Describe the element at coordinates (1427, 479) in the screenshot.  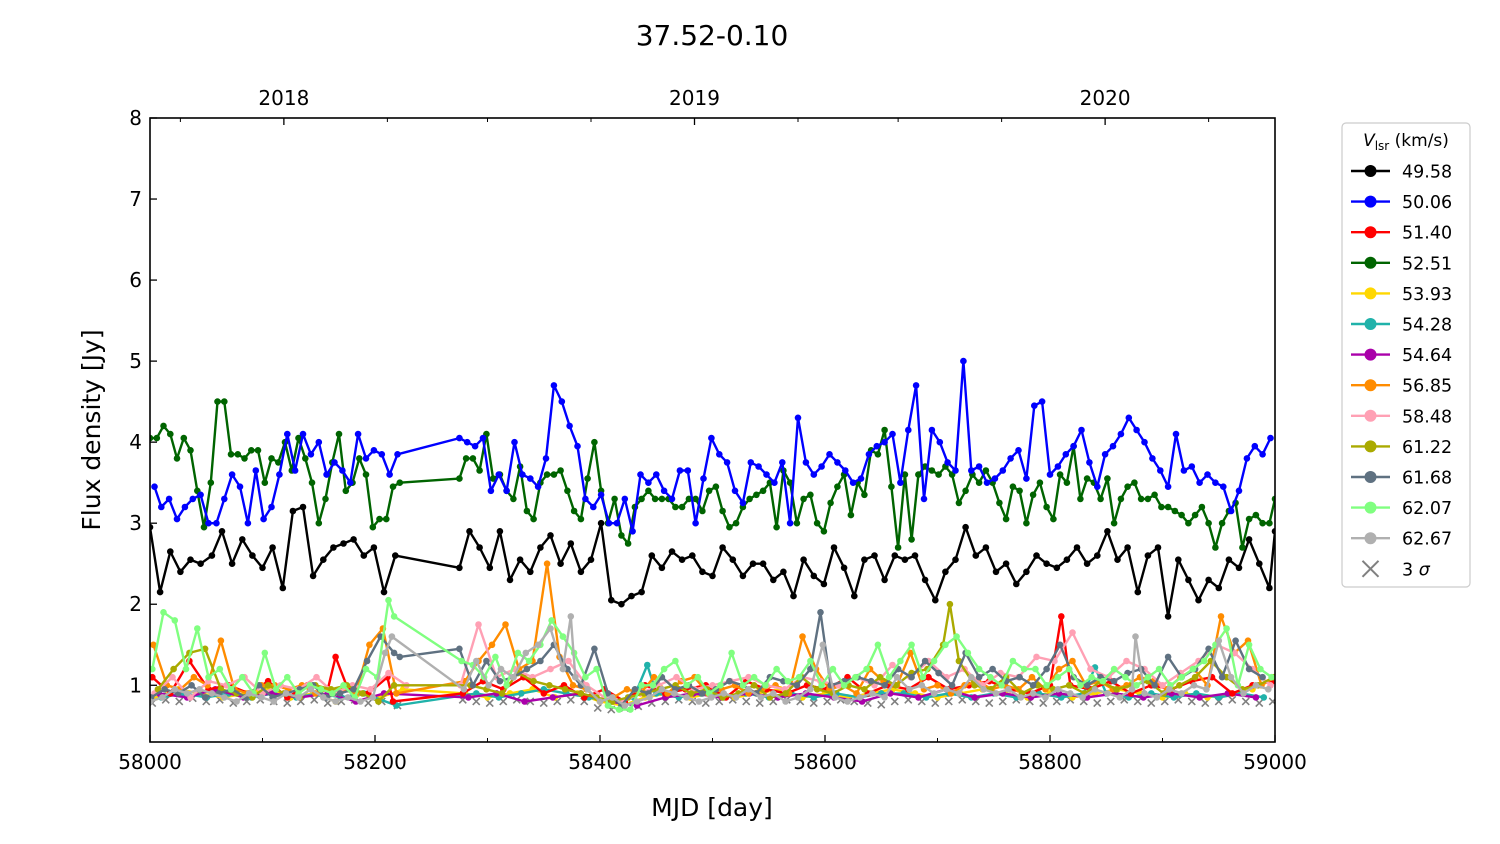
I see `legend-label: 61.68` at that location.